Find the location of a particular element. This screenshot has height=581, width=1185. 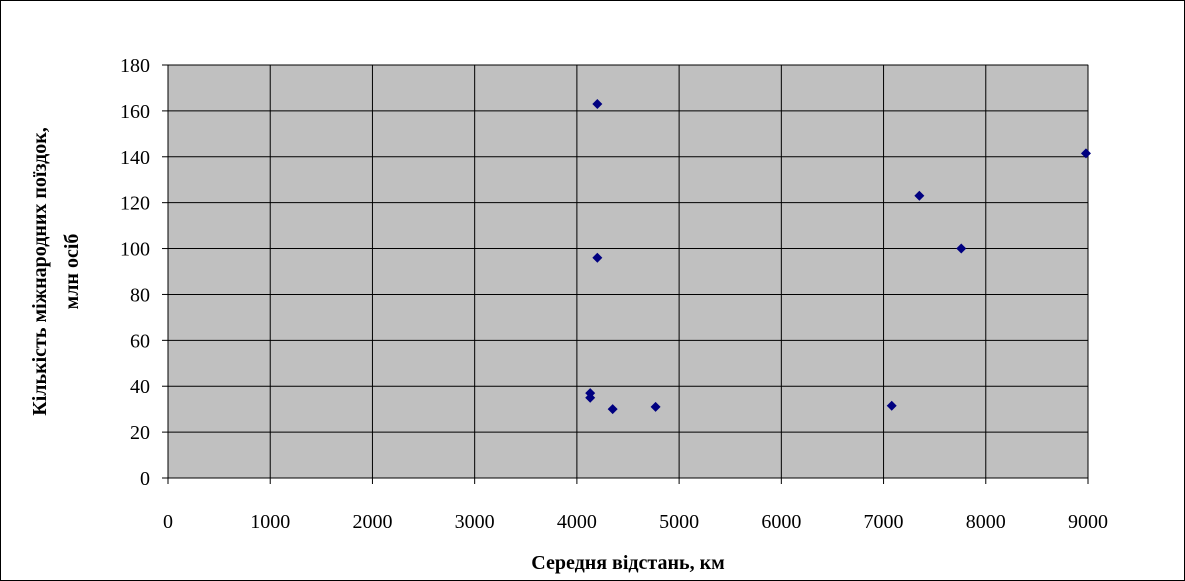

x-tick-label: 8000 is located at coordinates (986, 522).